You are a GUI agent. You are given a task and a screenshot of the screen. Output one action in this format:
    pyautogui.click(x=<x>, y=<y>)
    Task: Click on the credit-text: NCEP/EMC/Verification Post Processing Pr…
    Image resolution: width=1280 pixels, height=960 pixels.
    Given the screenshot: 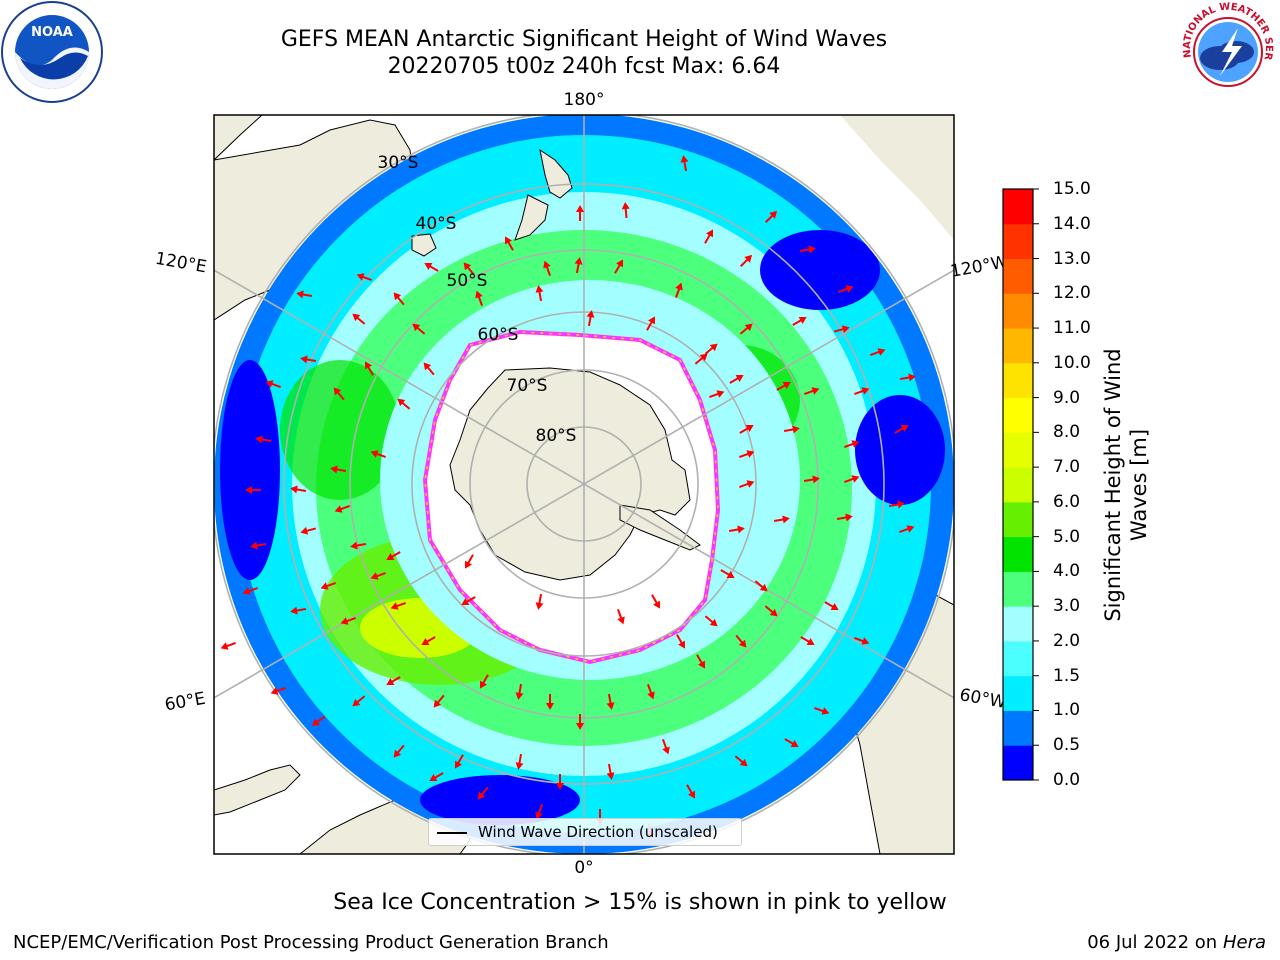 What is the action you would take?
    pyautogui.click(x=311, y=942)
    